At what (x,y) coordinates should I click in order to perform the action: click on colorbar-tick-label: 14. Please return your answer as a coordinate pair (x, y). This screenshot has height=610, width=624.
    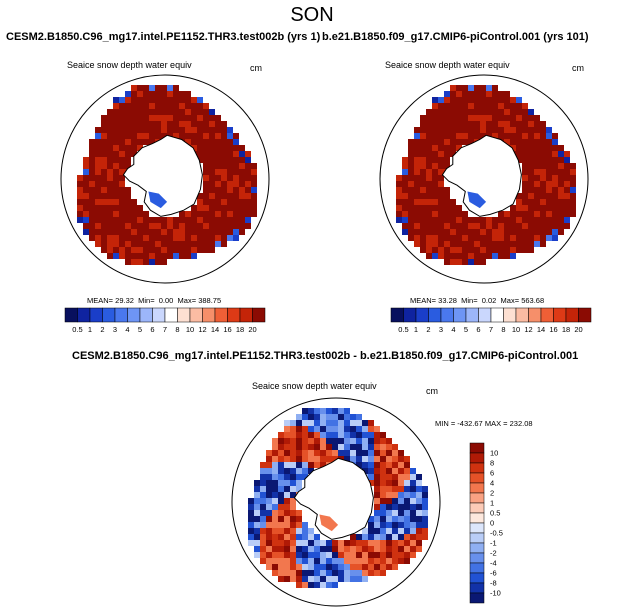
    Looking at the image, I should click on (215, 329).